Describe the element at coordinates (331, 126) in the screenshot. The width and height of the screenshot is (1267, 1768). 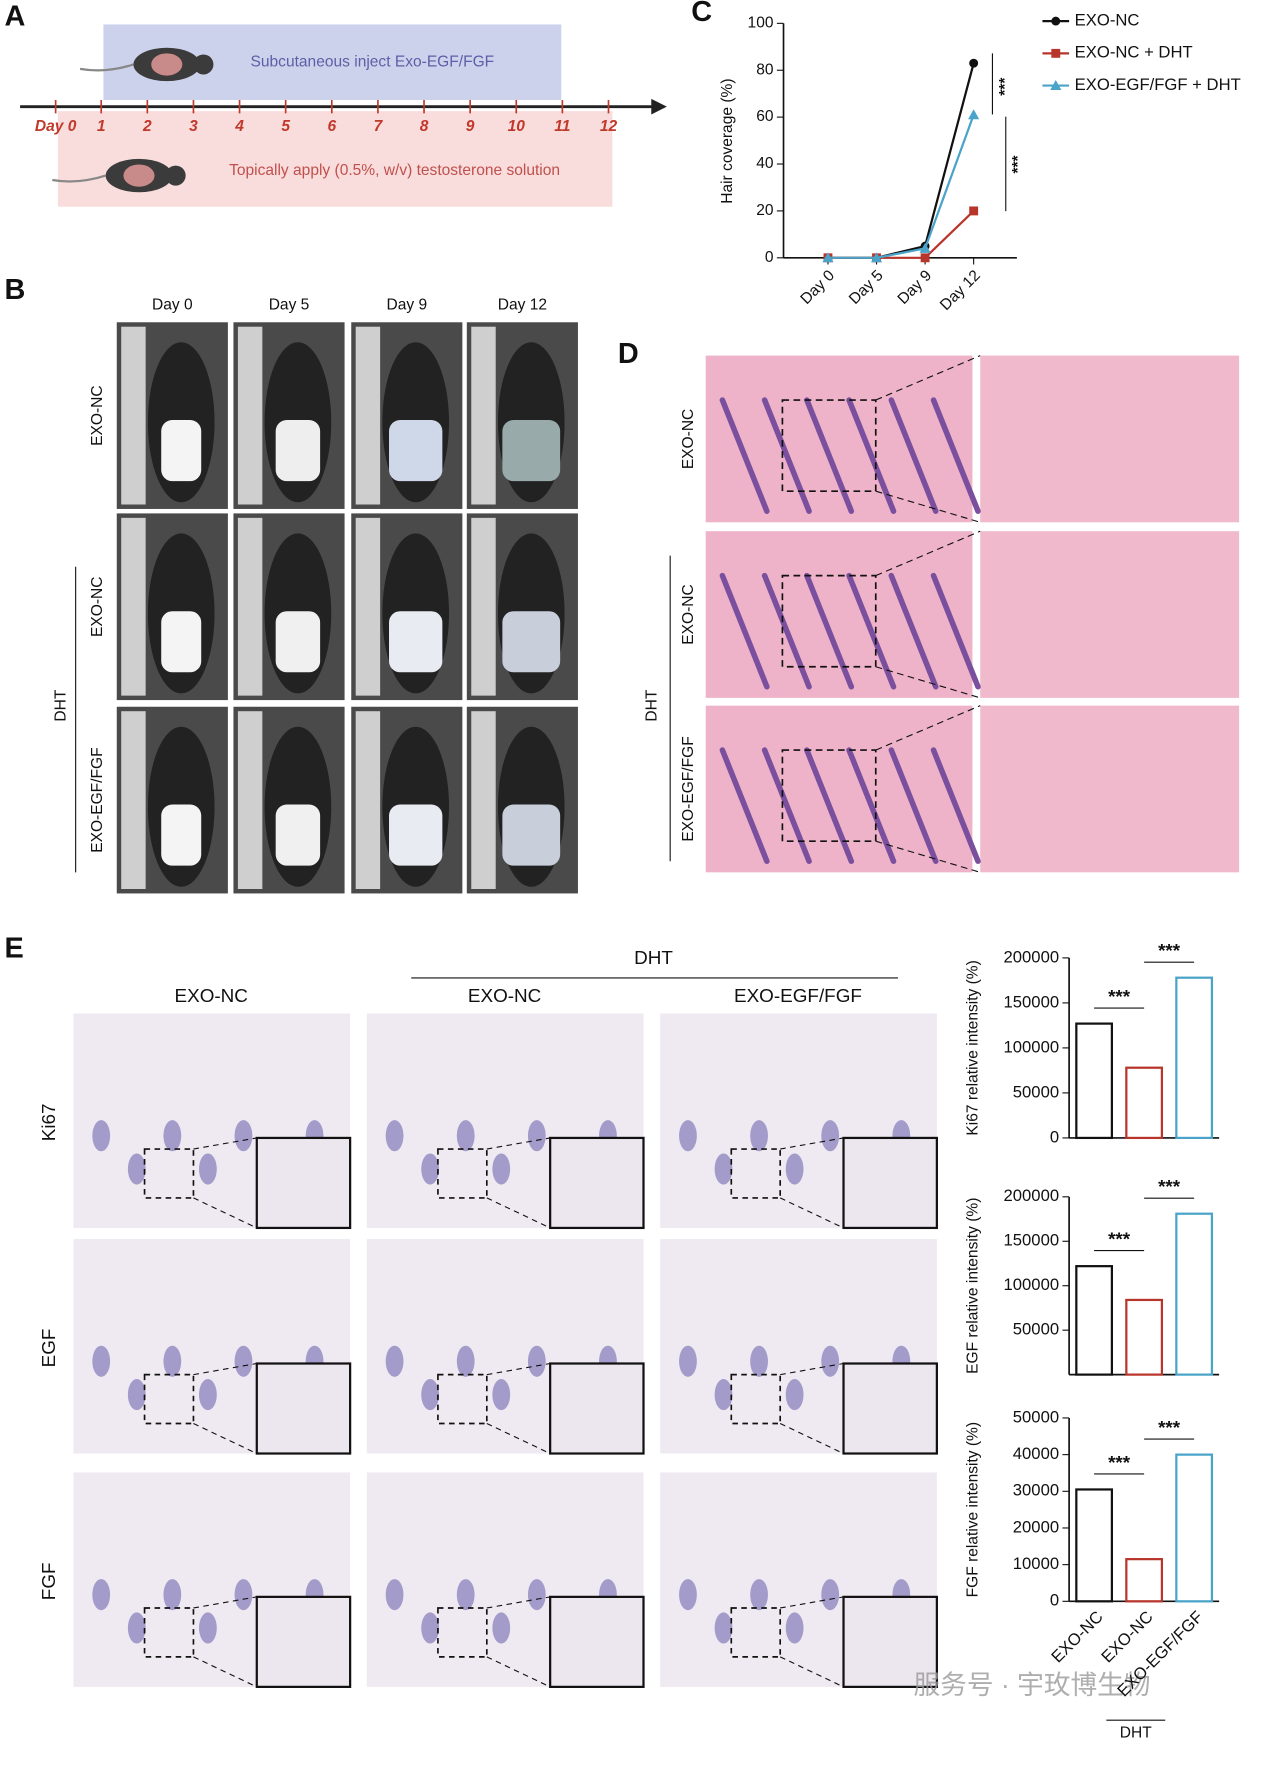
I see `timeline-label: 6` at that location.